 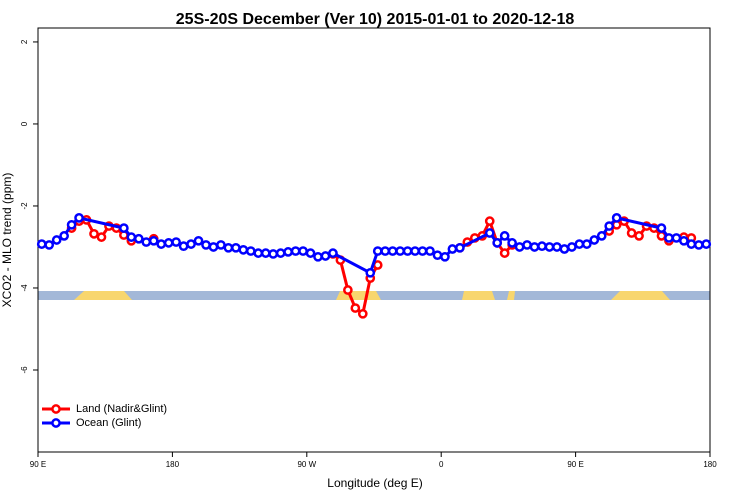 What do you see at coordinates (374, 483) in the screenshot?
I see `x-axis-label: Longitude (deg E)` at bounding box center [374, 483].